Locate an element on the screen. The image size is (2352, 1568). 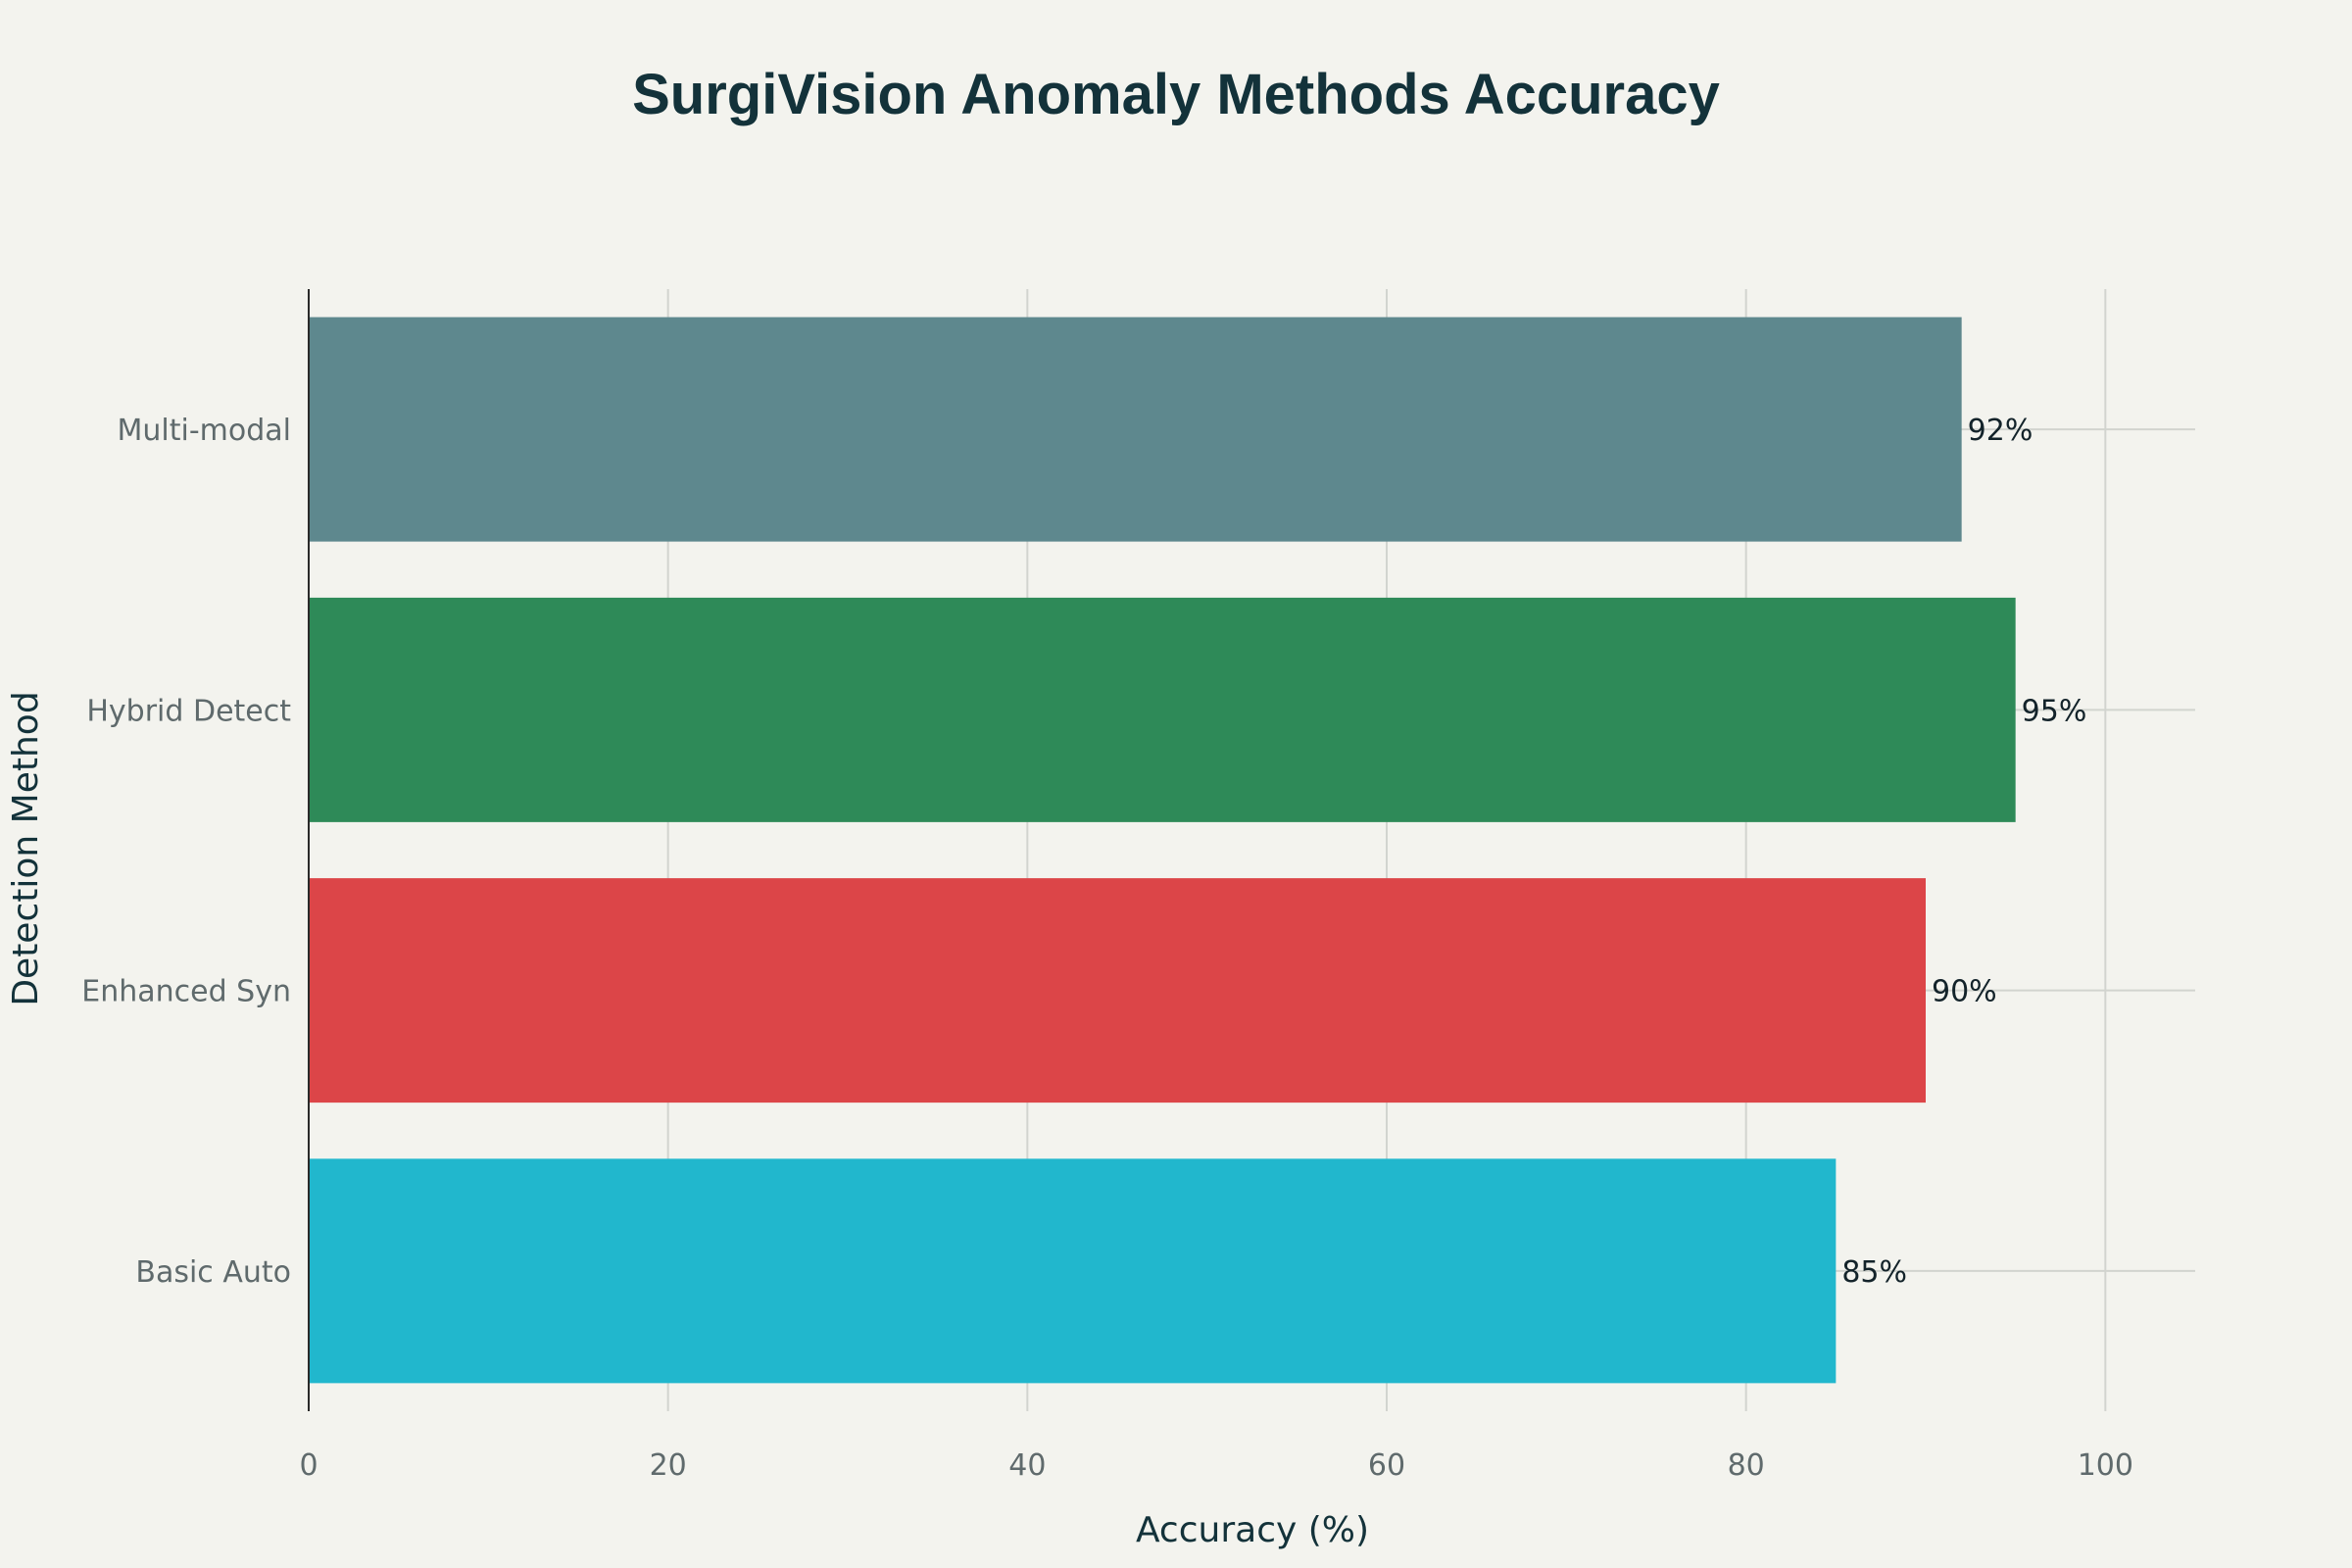
x-tick-label: 20 is located at coordinates (668, 1465).